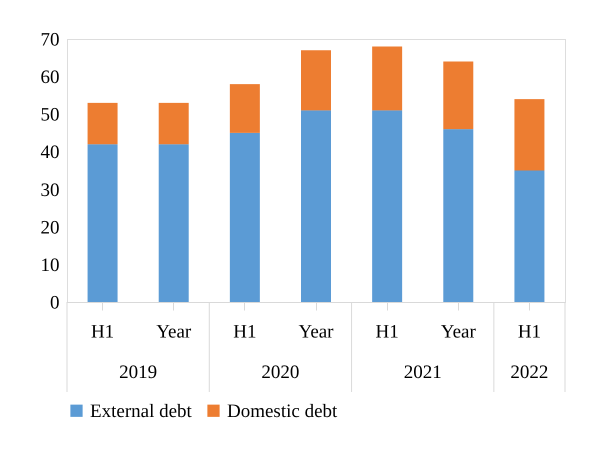 This screenshot has width=609, height=453. I want to click on y-tick-label: 70, so click(50, 40).